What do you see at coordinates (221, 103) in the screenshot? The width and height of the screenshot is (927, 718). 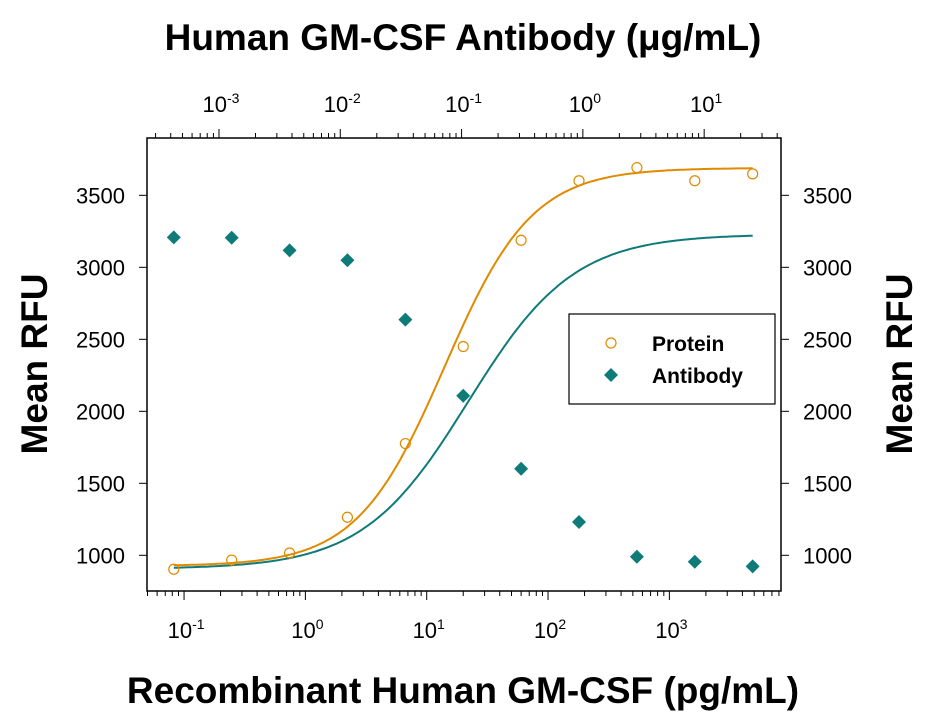 I see `top-tick-label: 10⁻³` at bounding box center [221, 103].